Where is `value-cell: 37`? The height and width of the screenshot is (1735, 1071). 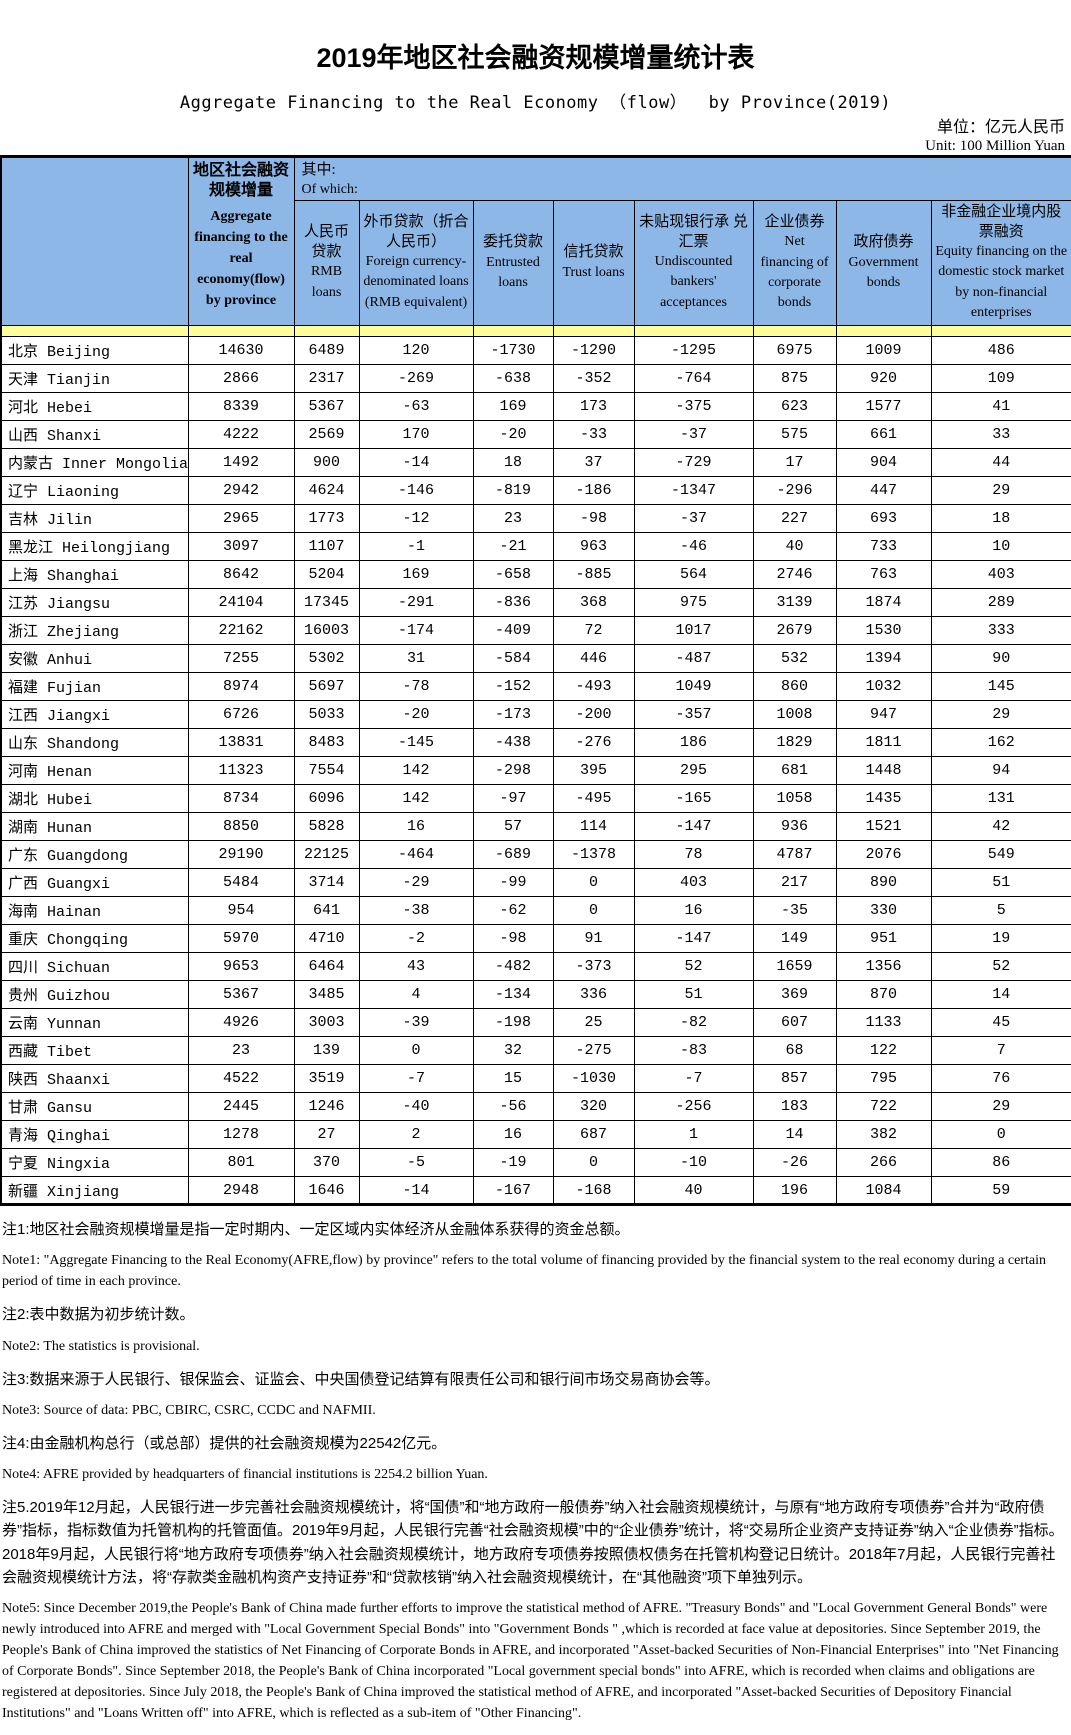
value-cell: 37 is located at coordinates (593, 463).